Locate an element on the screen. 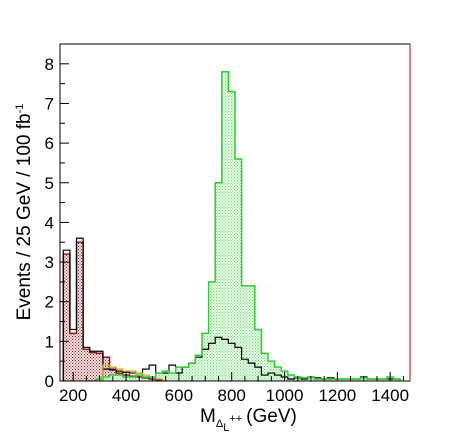  x-tick-label: 400 is located at coordinates (126, 395).